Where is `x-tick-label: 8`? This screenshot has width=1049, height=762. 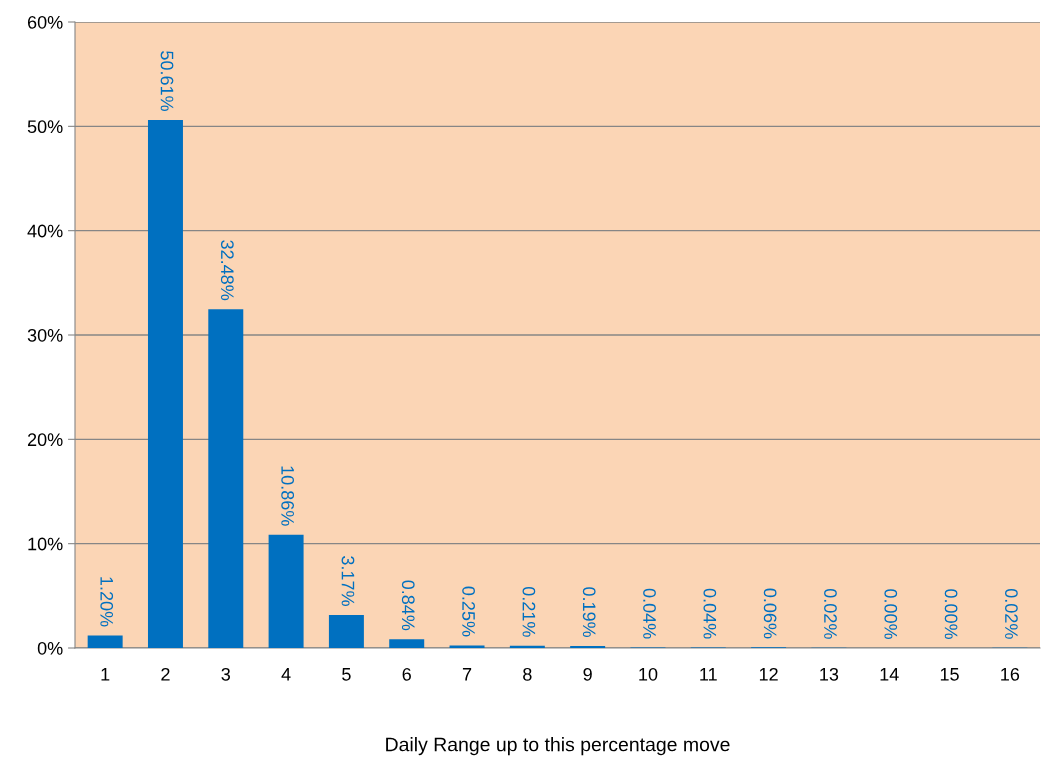 x-tick-label: 8 is located at coordinates (527, 674).